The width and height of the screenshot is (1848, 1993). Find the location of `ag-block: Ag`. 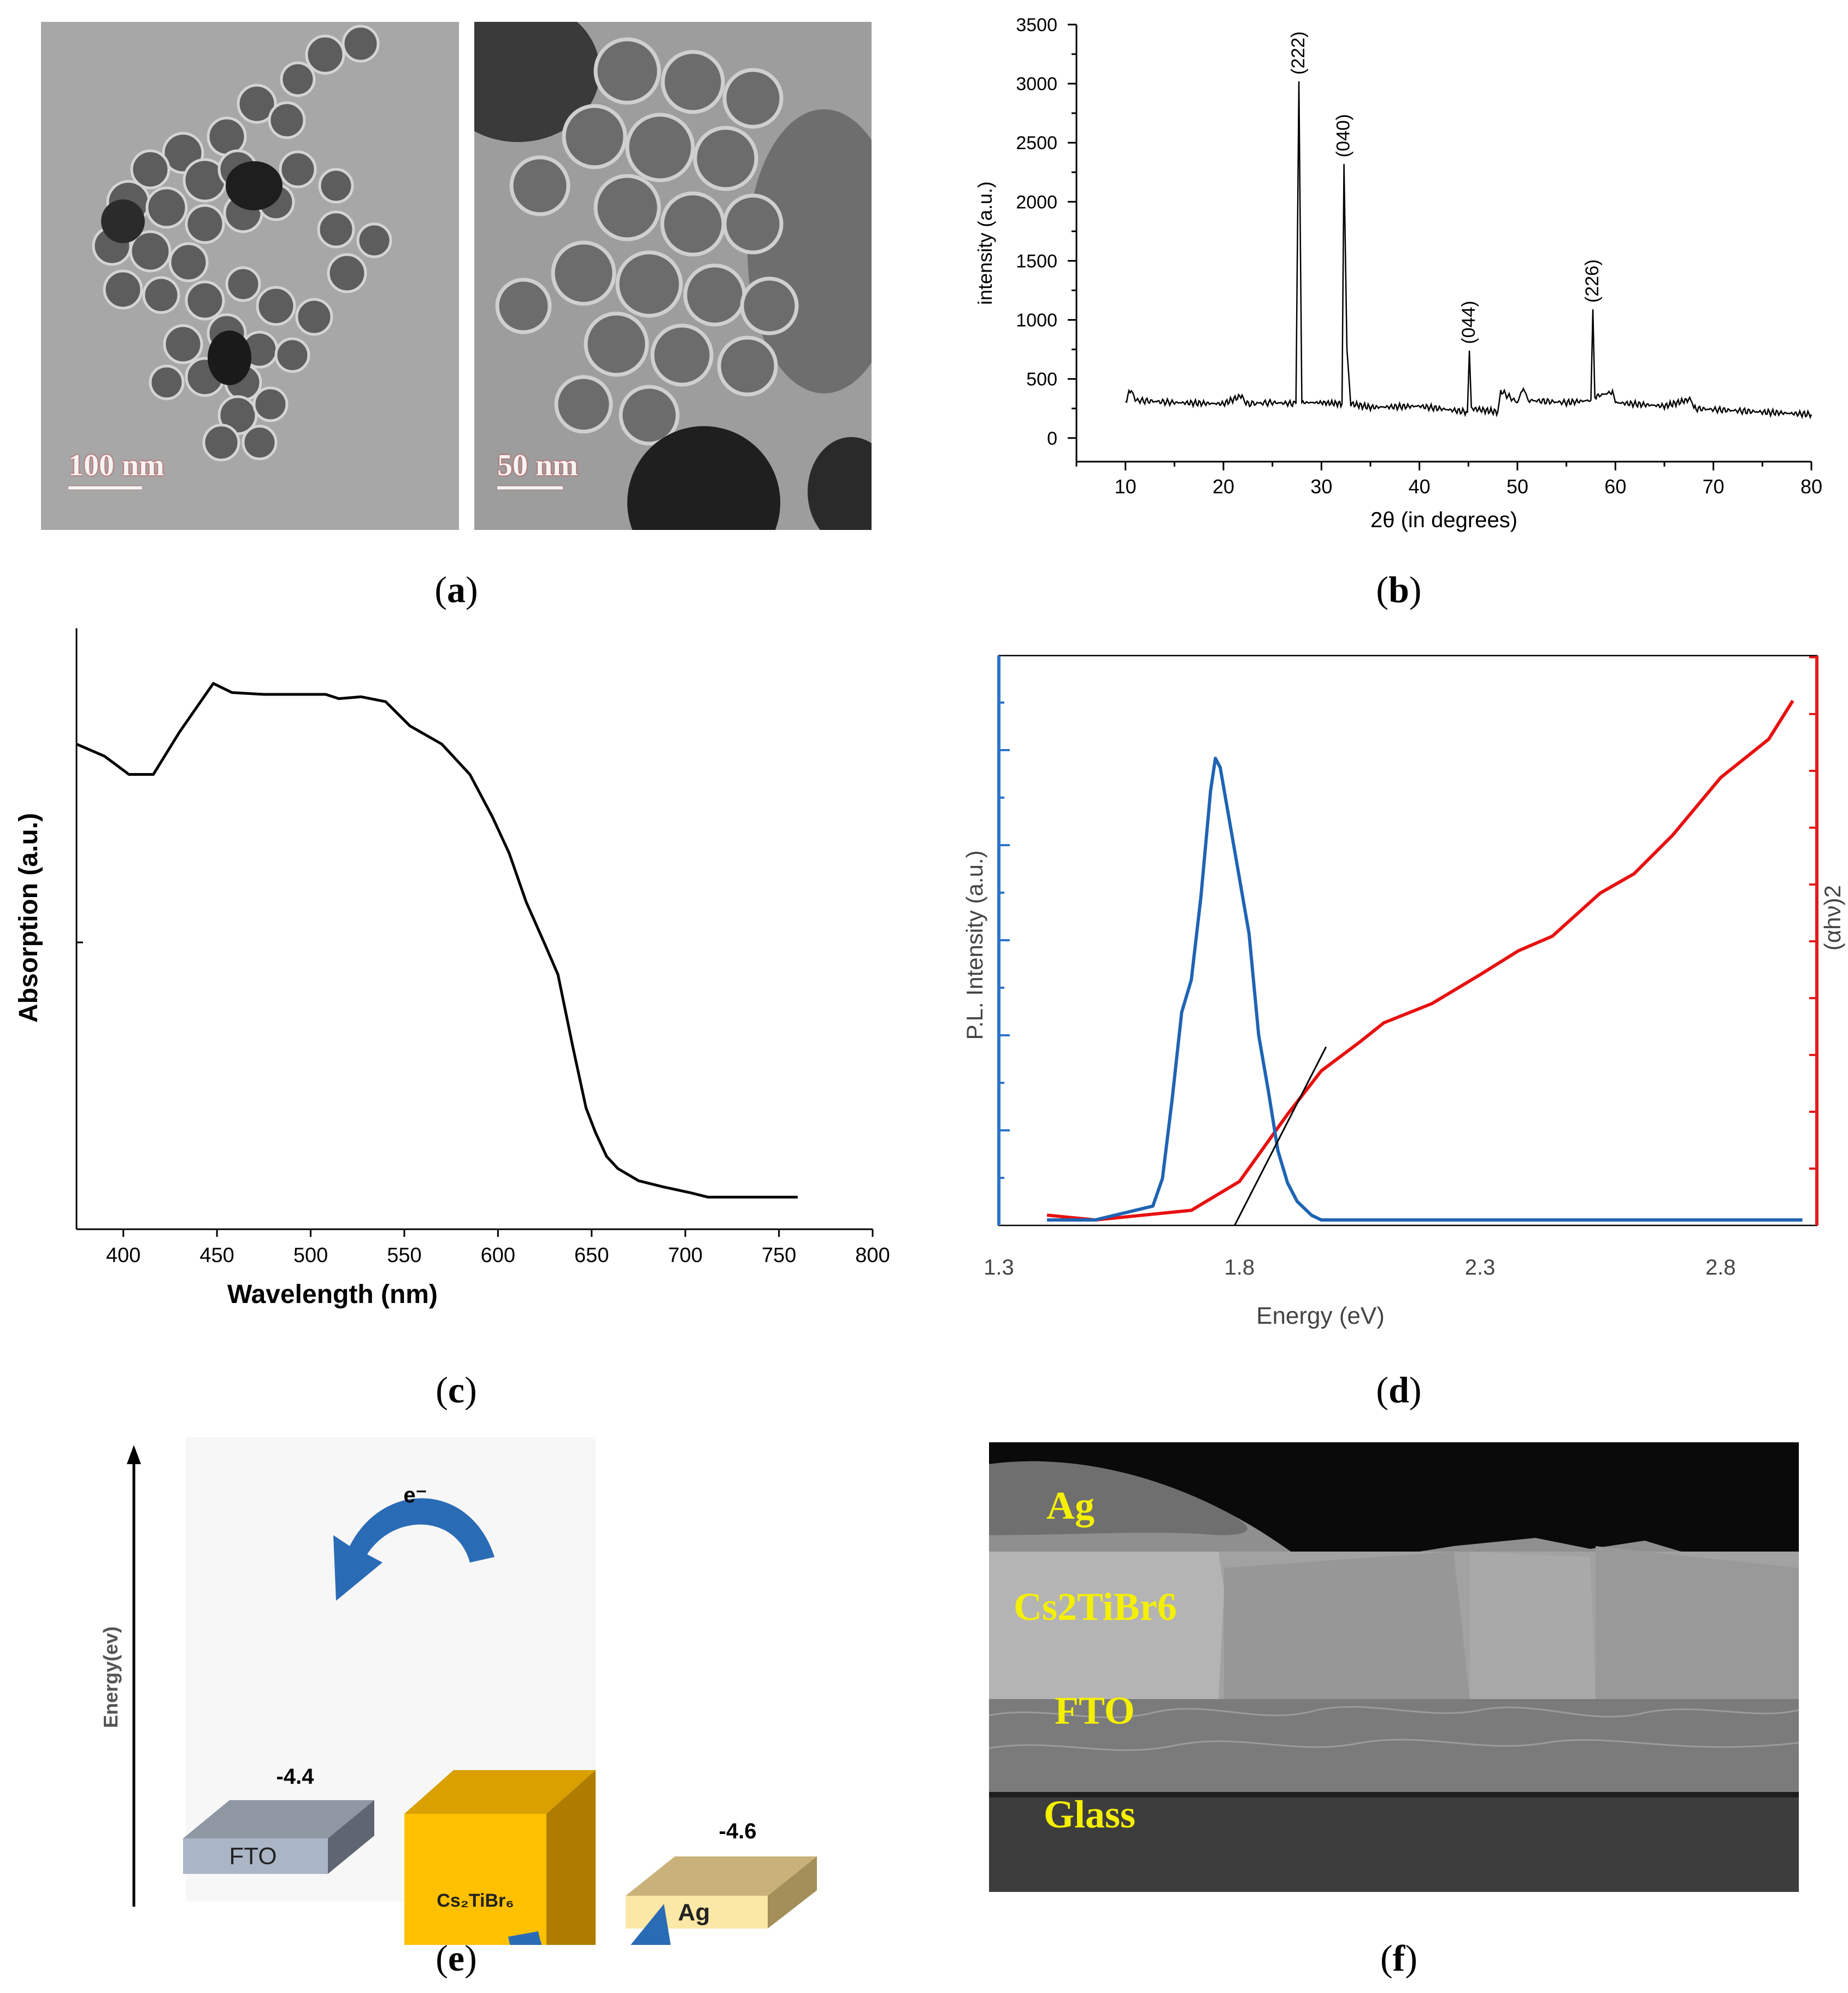

ag-block: Ag is located at coordinates (722, 1892).